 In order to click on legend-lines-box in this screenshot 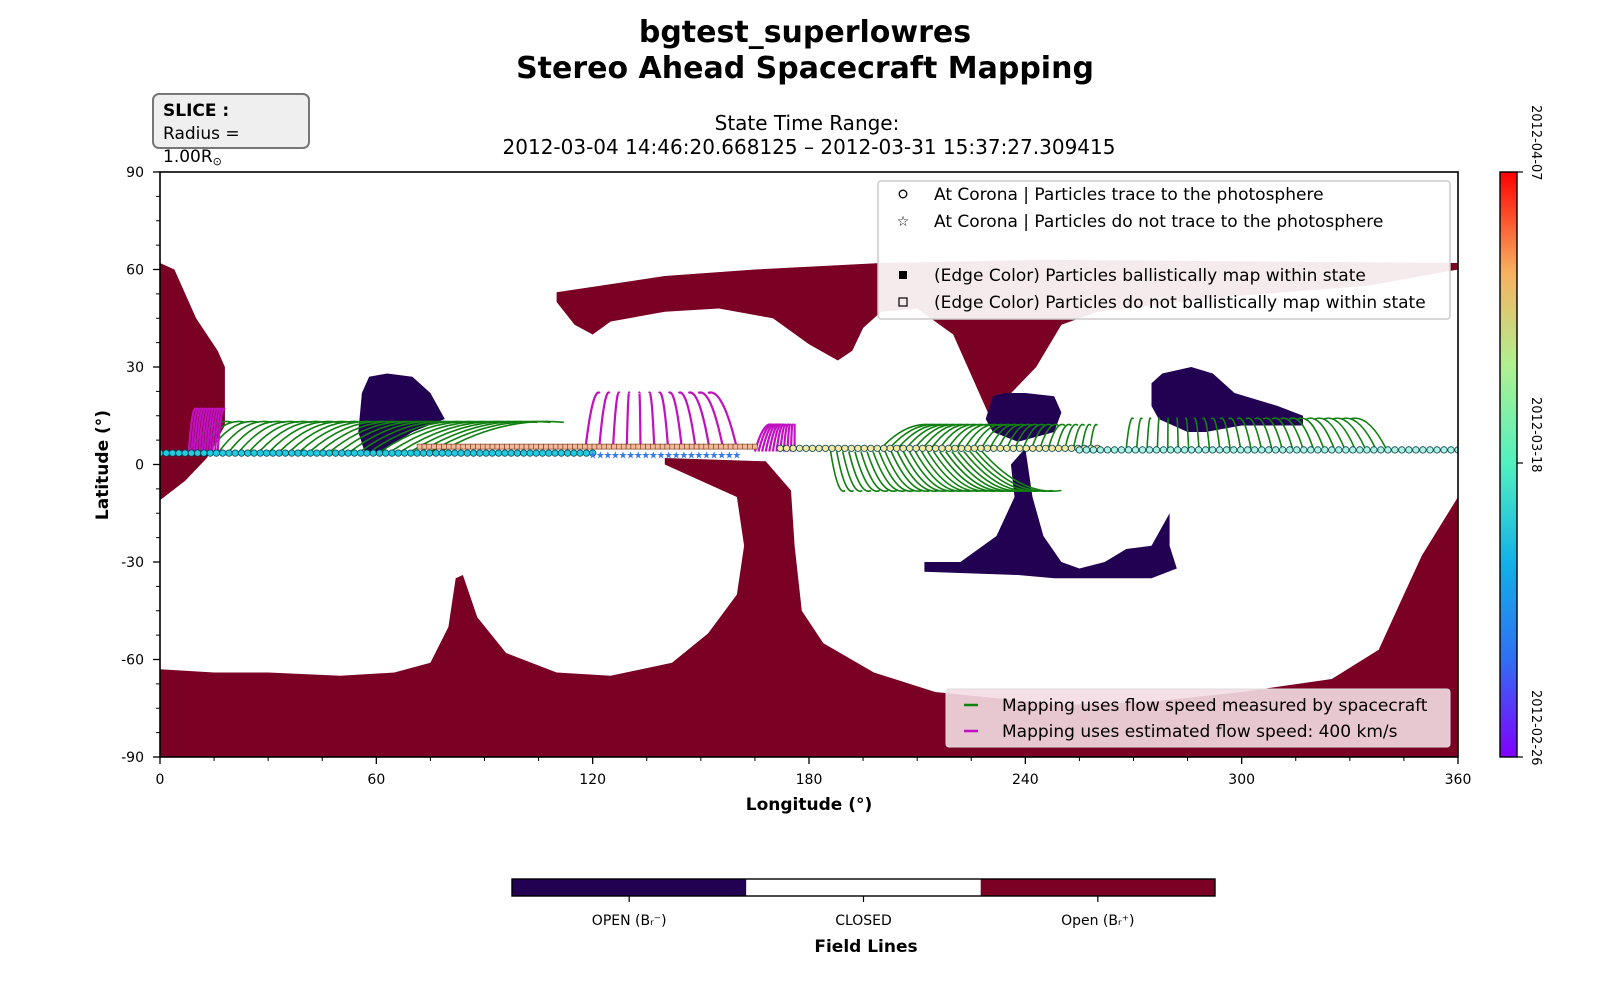, I will do `click(1198, 718)`.